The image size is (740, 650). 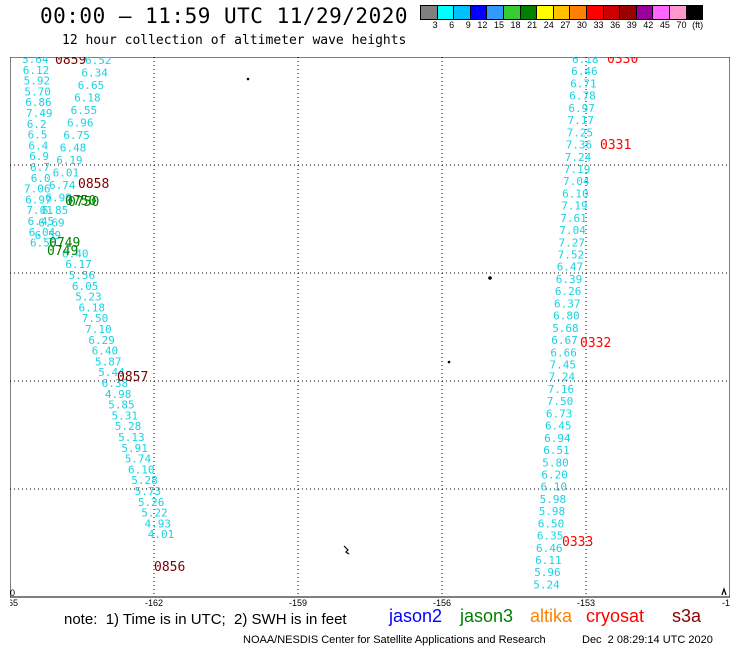 What do you see at coordinates (161, 534) in the screenshot?
I see `swh-value: 4.01` at bounding box center [161, 534].